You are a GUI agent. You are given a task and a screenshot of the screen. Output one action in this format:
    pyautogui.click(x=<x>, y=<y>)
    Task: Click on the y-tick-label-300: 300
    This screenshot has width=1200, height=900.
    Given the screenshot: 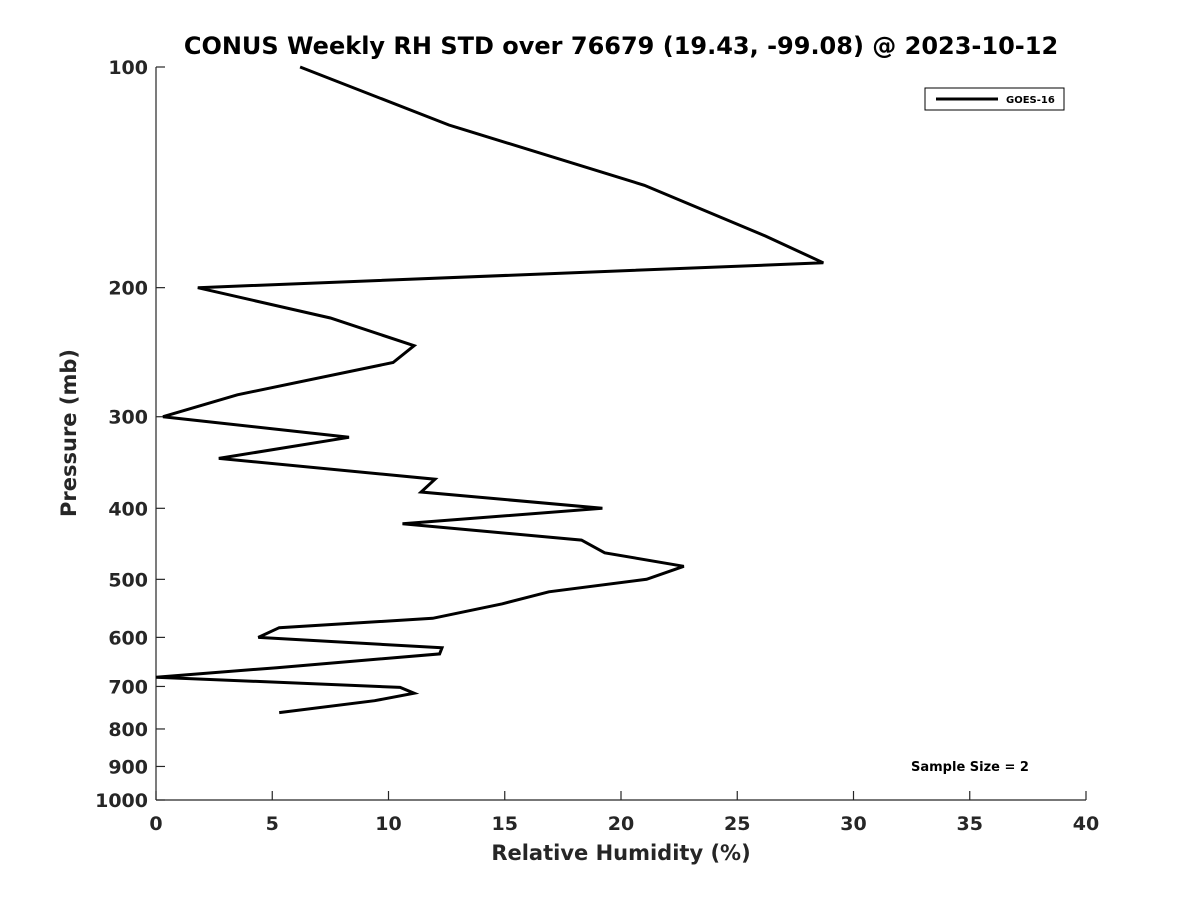 What is the action you would take?
    pyautogui.click(x=128, y=418)
    